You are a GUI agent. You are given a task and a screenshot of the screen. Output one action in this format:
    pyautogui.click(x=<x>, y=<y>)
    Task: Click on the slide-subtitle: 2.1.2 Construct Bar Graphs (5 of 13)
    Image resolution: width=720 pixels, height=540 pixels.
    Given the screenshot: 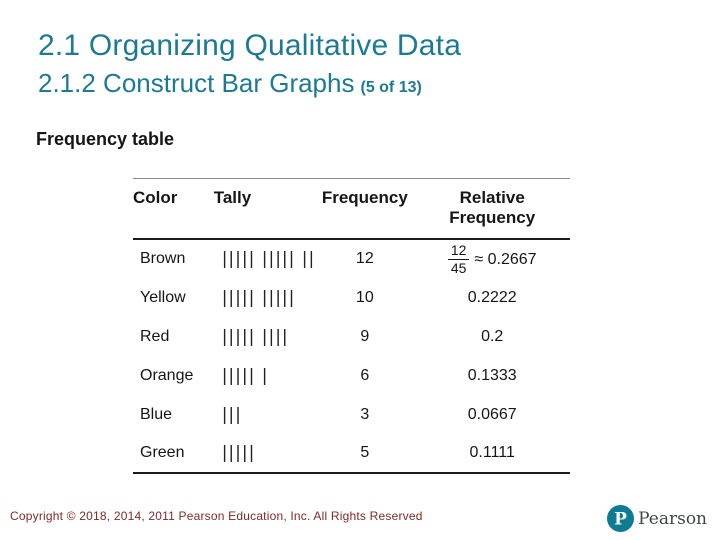 What is the action you would take?
    pyautogui.click(x=249, y=83)
    